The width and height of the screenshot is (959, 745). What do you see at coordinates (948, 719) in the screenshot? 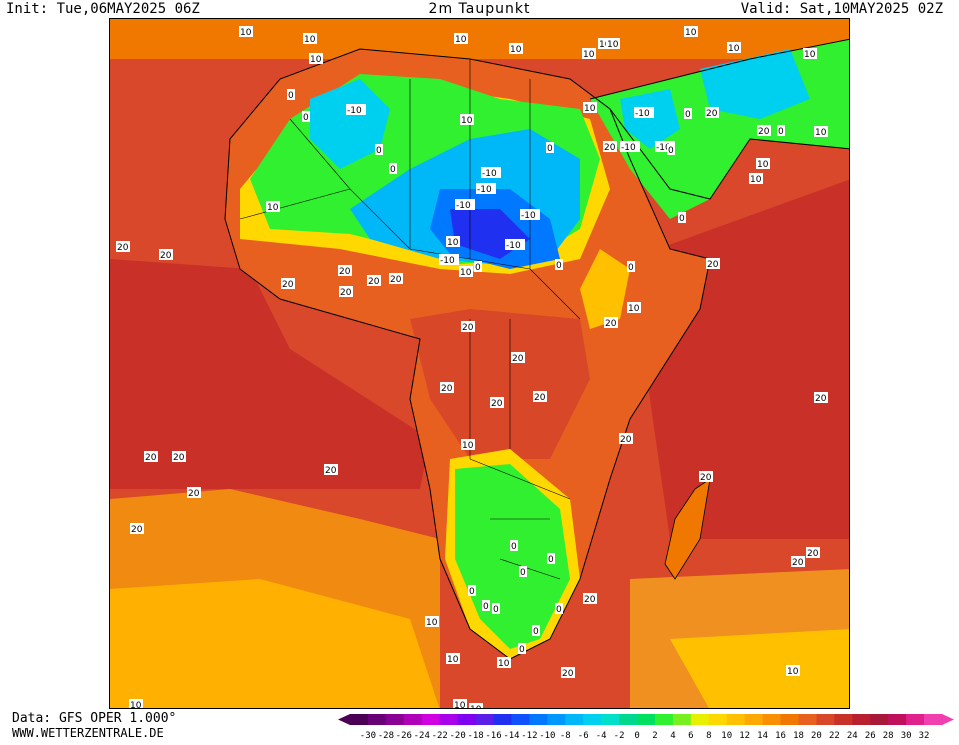
I see `legend-right-arrow` at bounding box center [948, 719].